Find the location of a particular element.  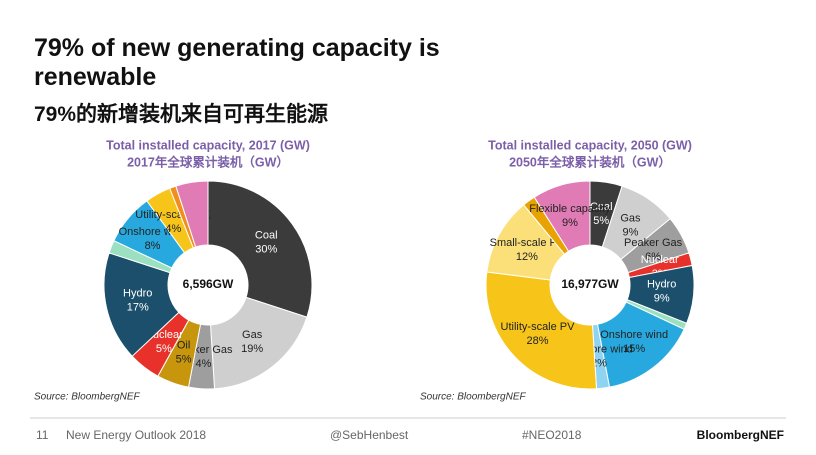

chart-title: Total installed capacity, 2050 (GW) is located at coordinates (590, 145).